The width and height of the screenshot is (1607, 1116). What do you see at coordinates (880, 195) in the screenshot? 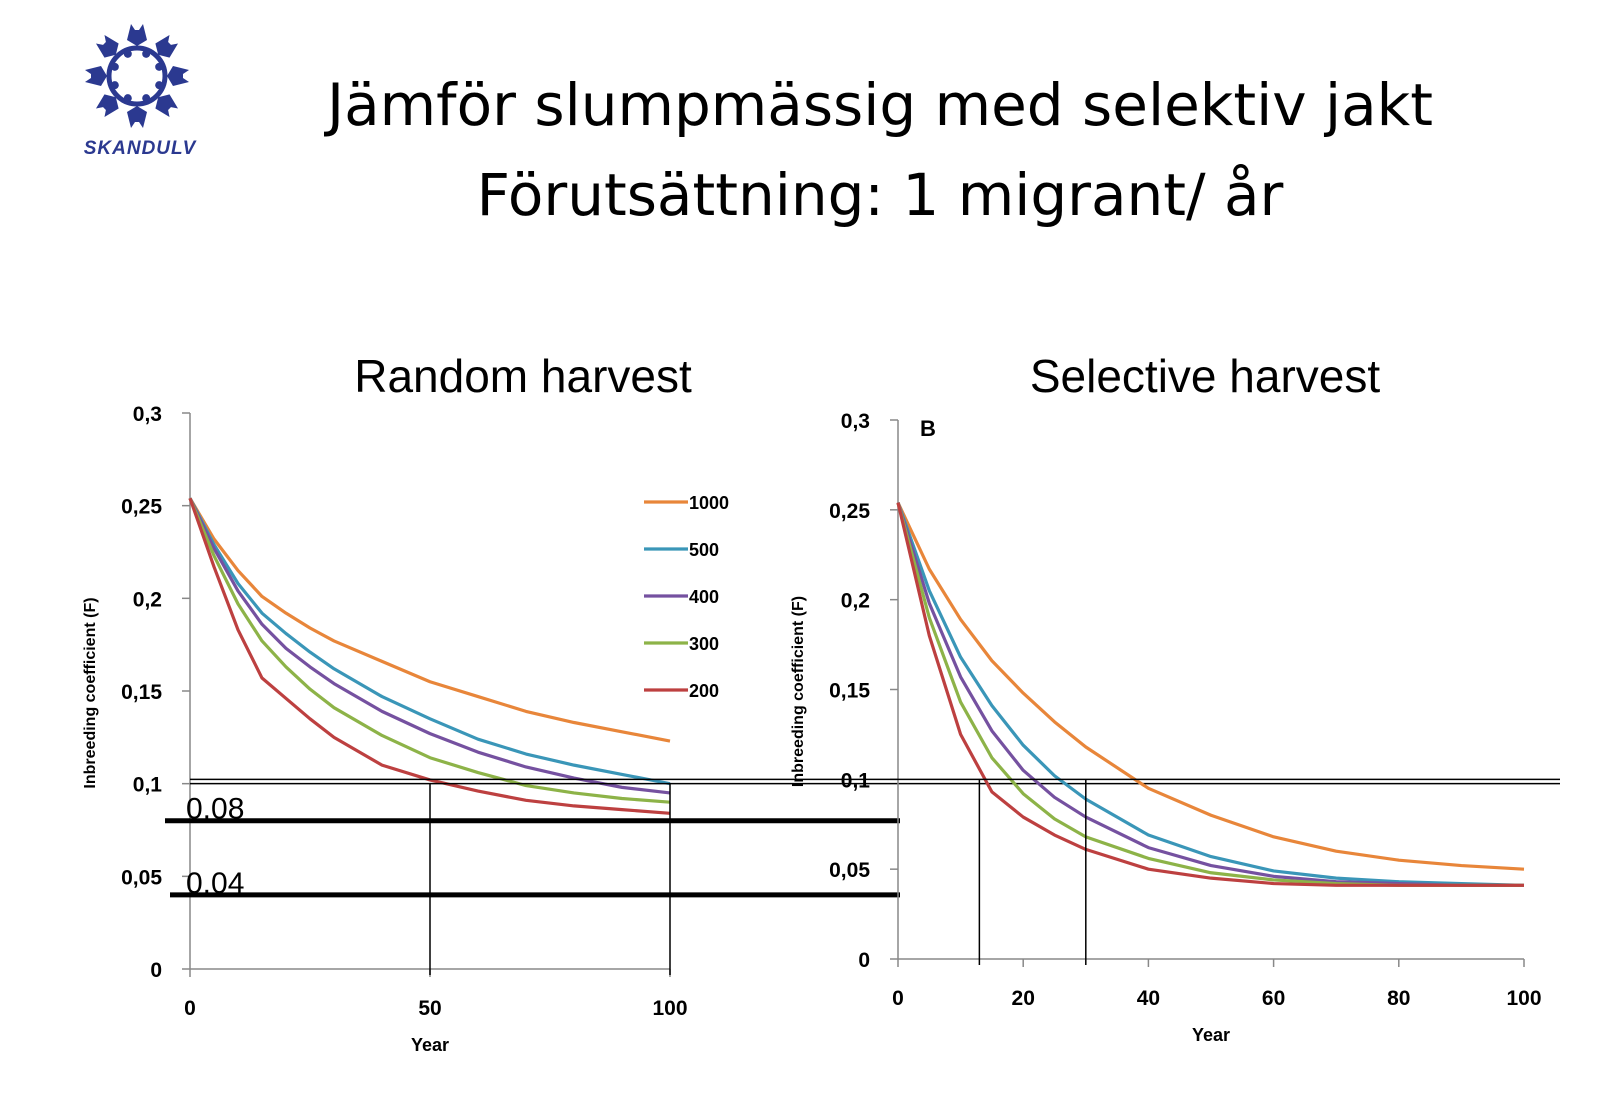
I see `slide-subtitle: Förutsättning: 1 migrant/ år` at bounding box center [880, 195].